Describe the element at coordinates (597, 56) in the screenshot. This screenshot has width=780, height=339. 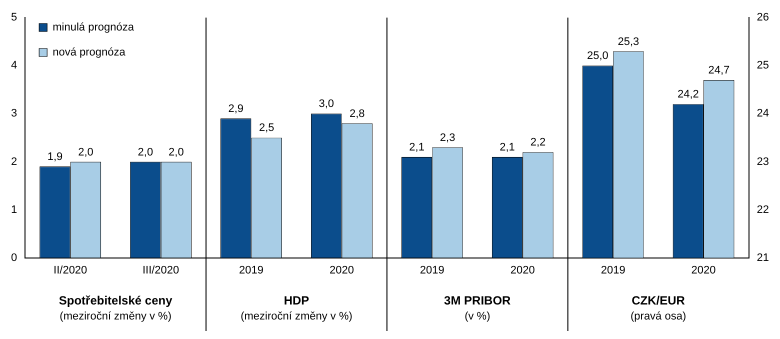
I see `data-label: 25,0` at that location.